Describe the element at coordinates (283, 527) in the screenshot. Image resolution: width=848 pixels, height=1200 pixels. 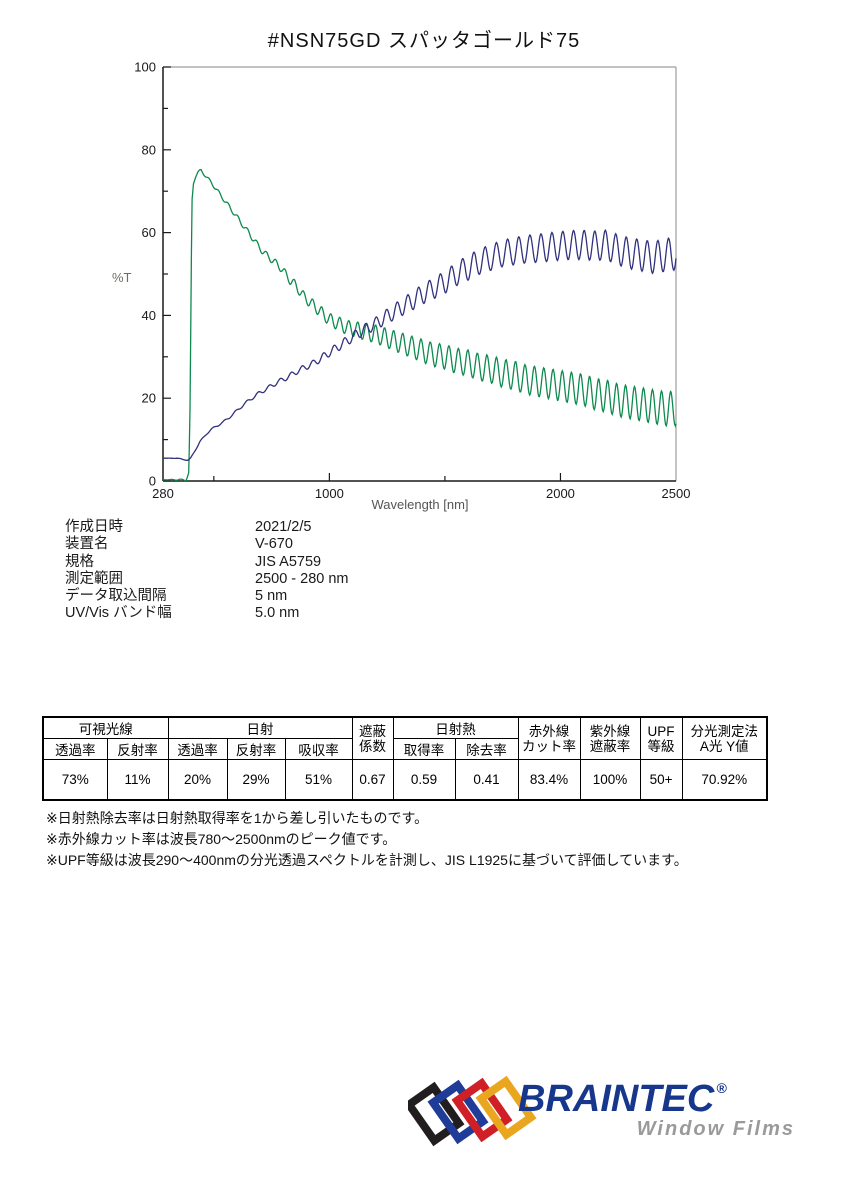
I see `meta-value: 2021/2/5` at that location.